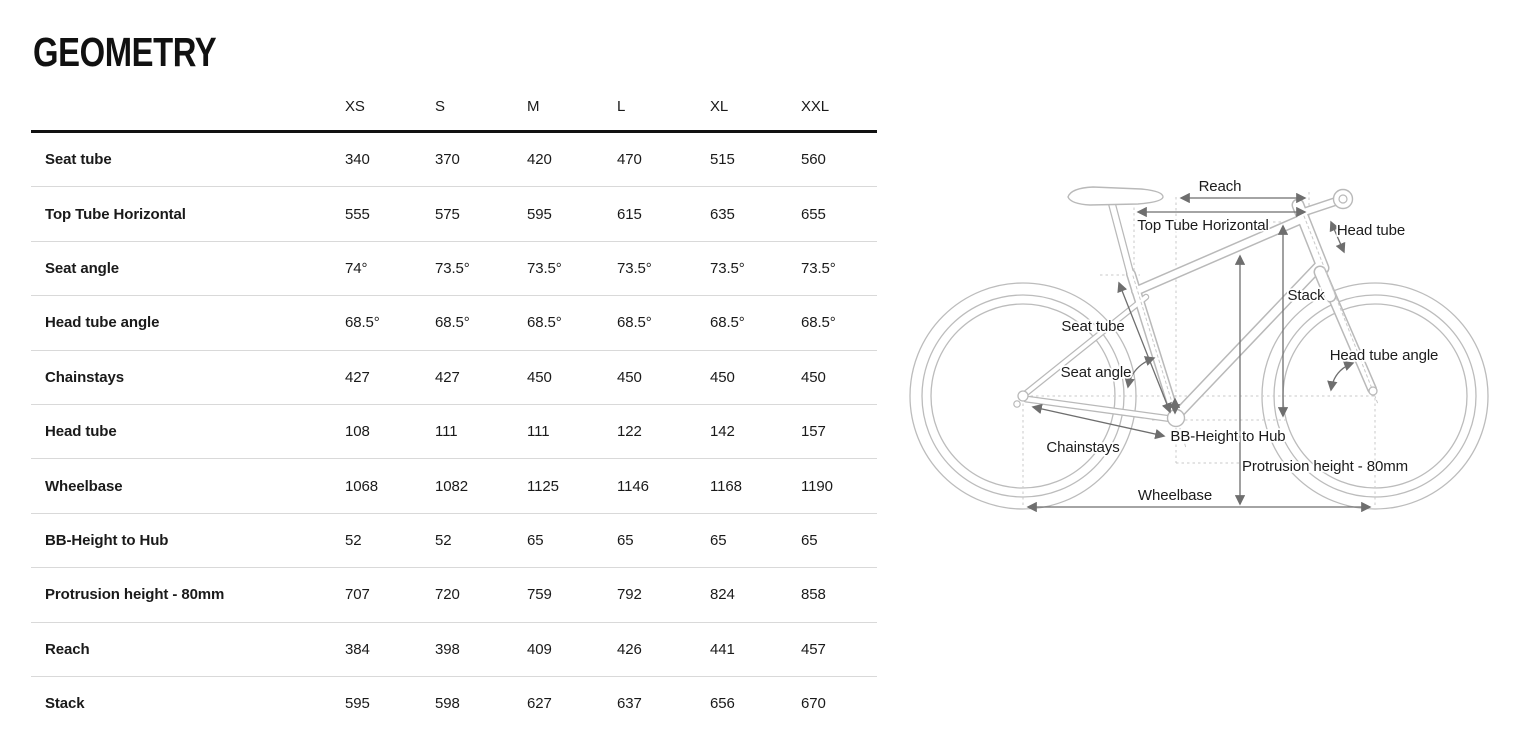  Describe the element at coordinates (722, 704) in the screenshot. I see `cell-value: 656` at that location.